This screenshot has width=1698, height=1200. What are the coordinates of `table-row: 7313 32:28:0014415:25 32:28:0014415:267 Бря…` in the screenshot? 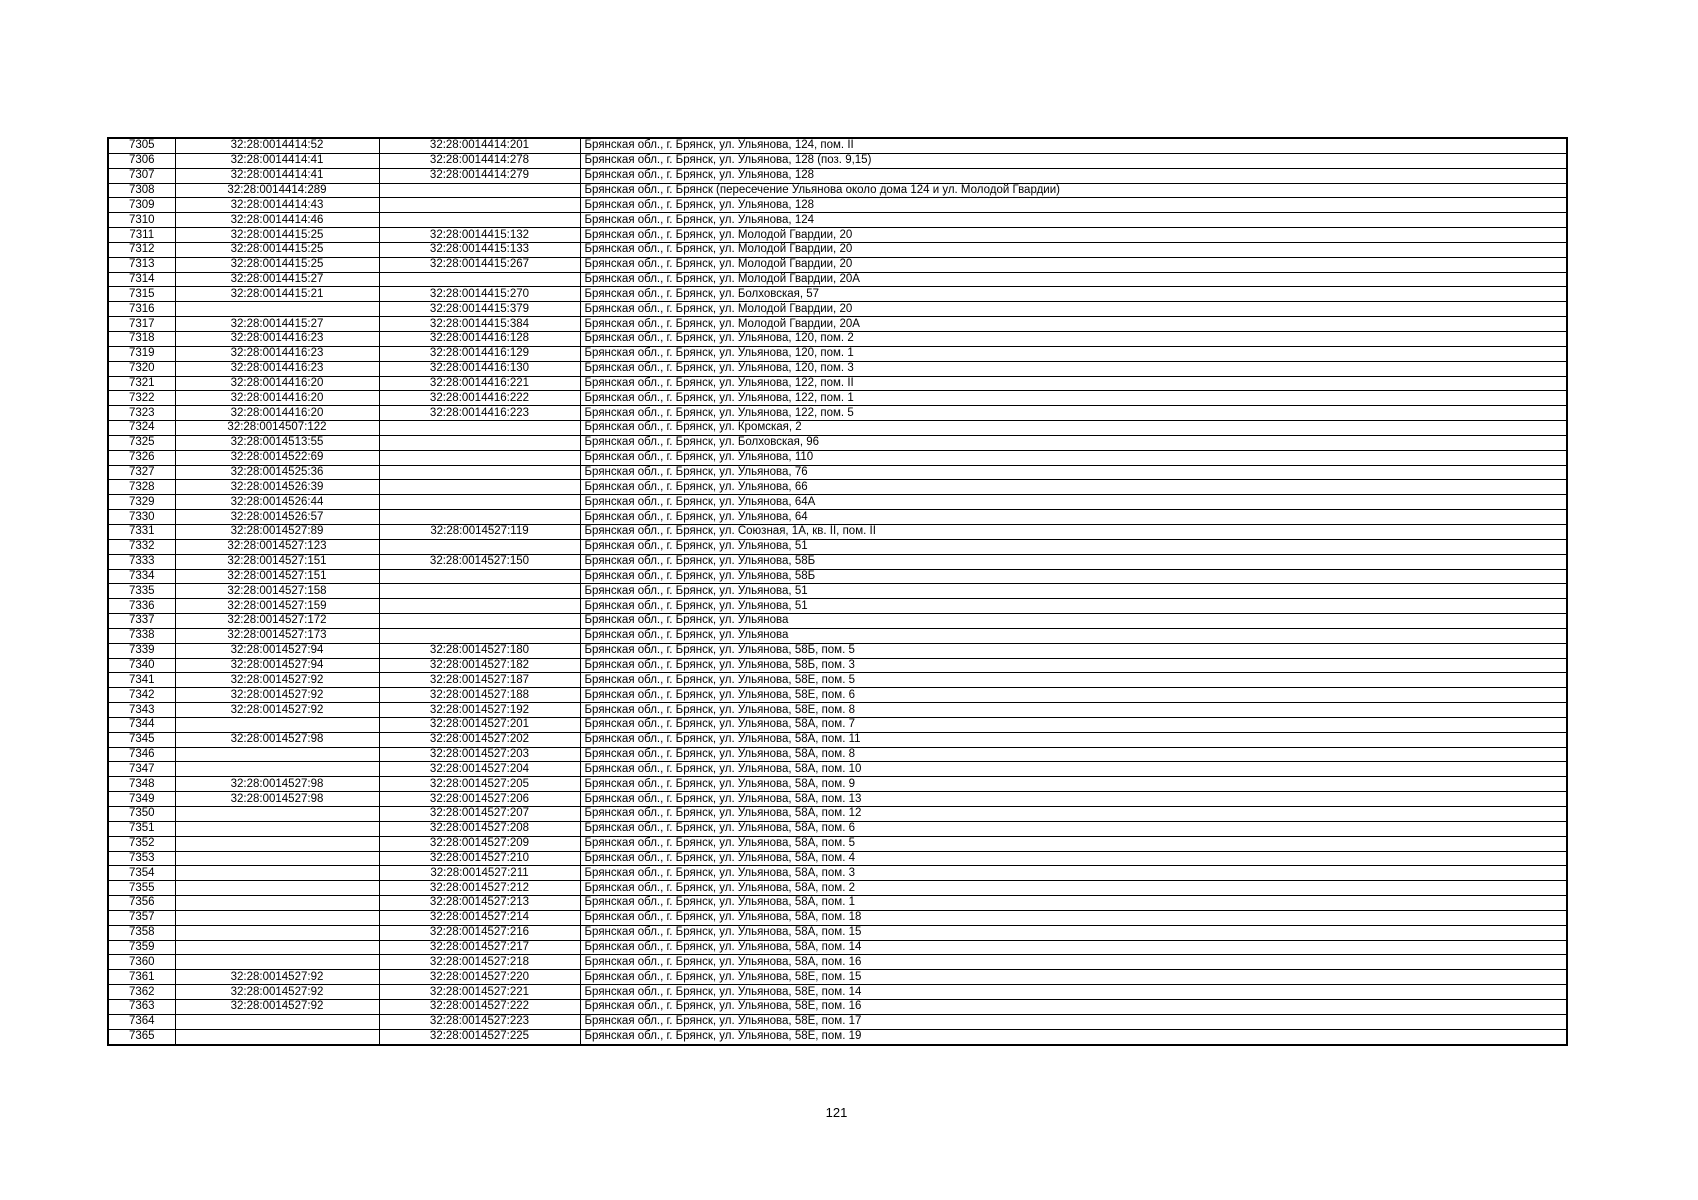 It's located at (837, 264).